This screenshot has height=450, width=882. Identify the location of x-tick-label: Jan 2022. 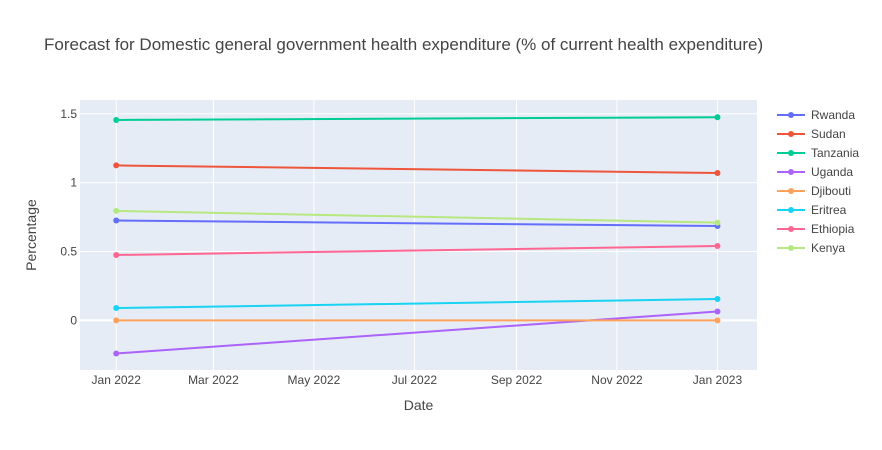
(117, 380).